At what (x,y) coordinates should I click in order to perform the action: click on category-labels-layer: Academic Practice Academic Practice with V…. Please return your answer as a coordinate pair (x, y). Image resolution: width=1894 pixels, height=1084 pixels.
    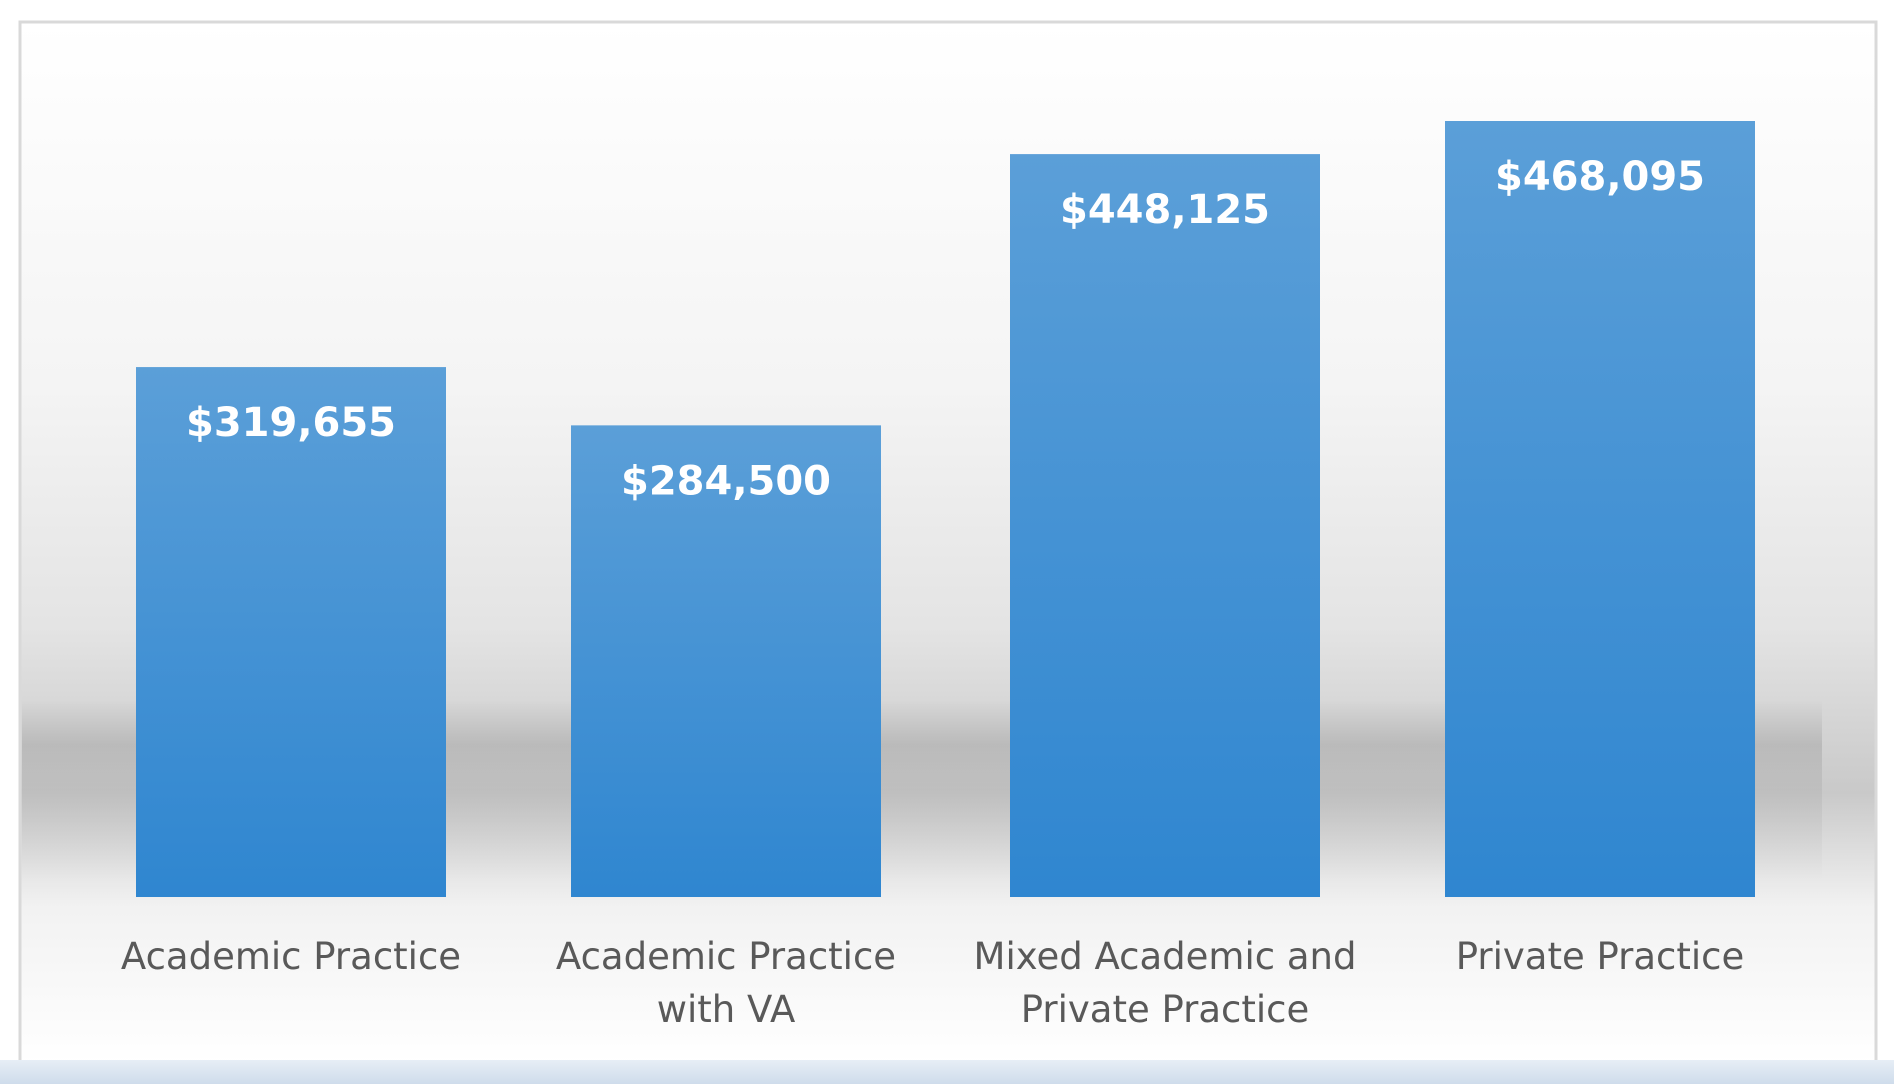
    Looking at the image, I should click on (932, 983).